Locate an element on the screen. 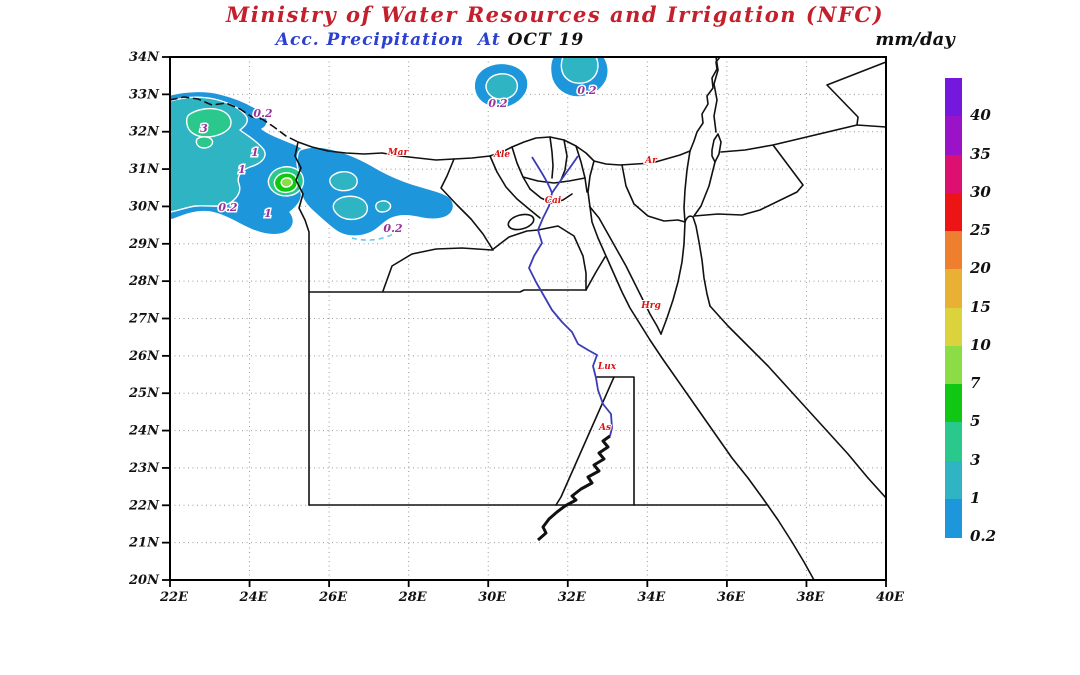  x-tick-label: 40E is located at coordinates (890, 597).